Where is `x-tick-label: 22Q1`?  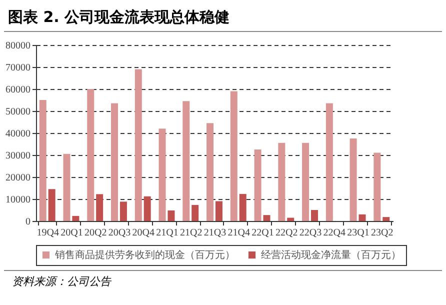
x-tick-label: 22Q1 is located at coordinates (263, 233).